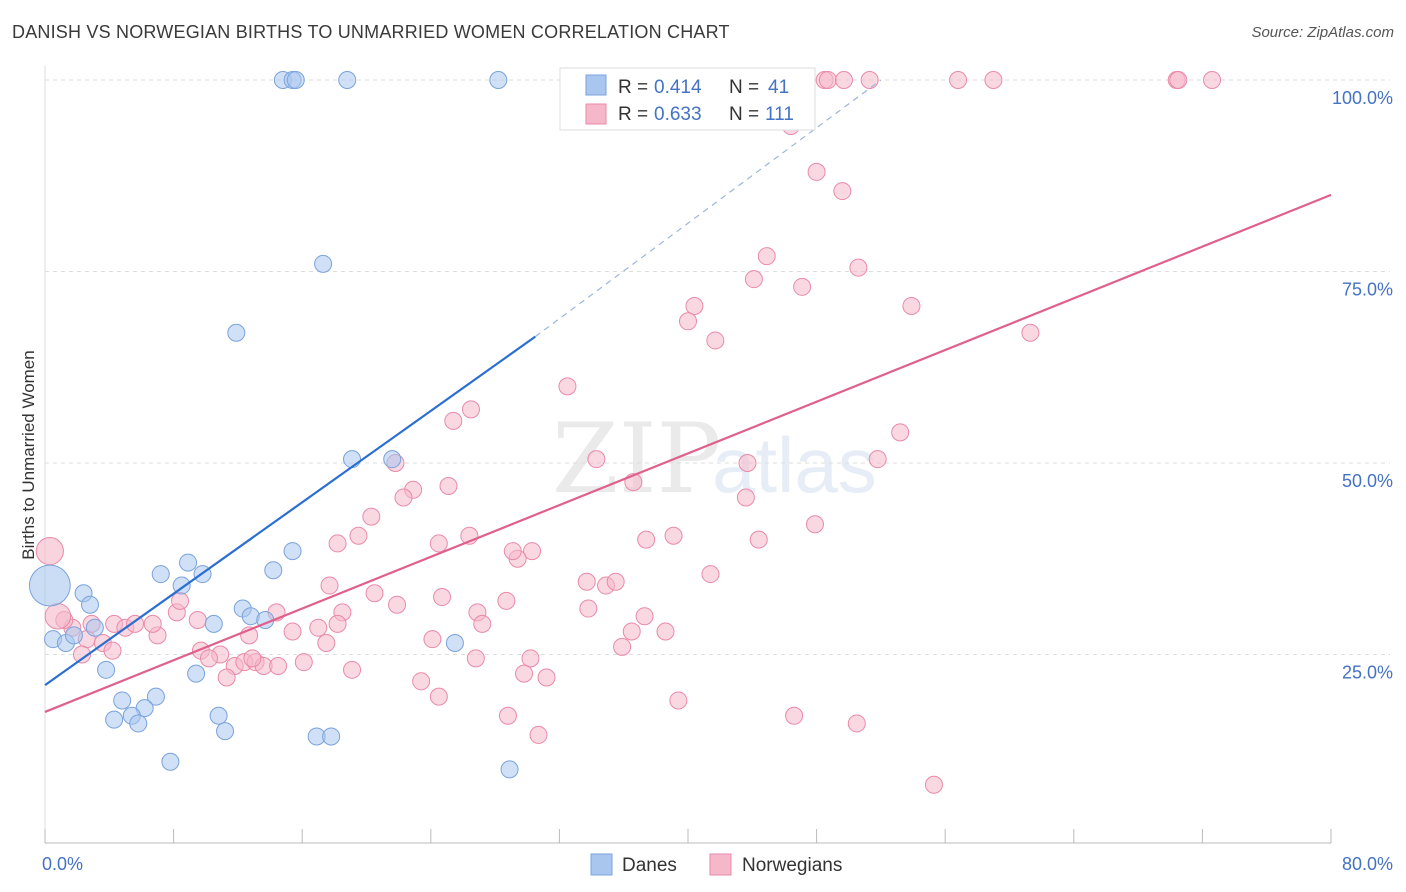  I want to click on legend-n-value-danes: 41, so click(778, 87).